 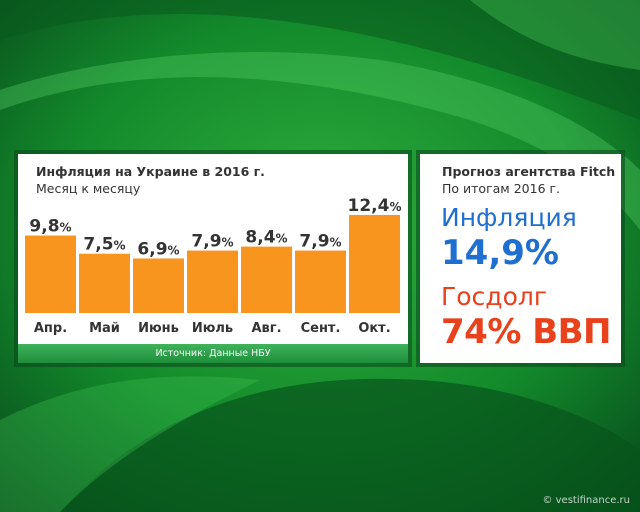 I want to click on fitch-title: Прогноз агентства Fitch, so click(x=529, y=171).